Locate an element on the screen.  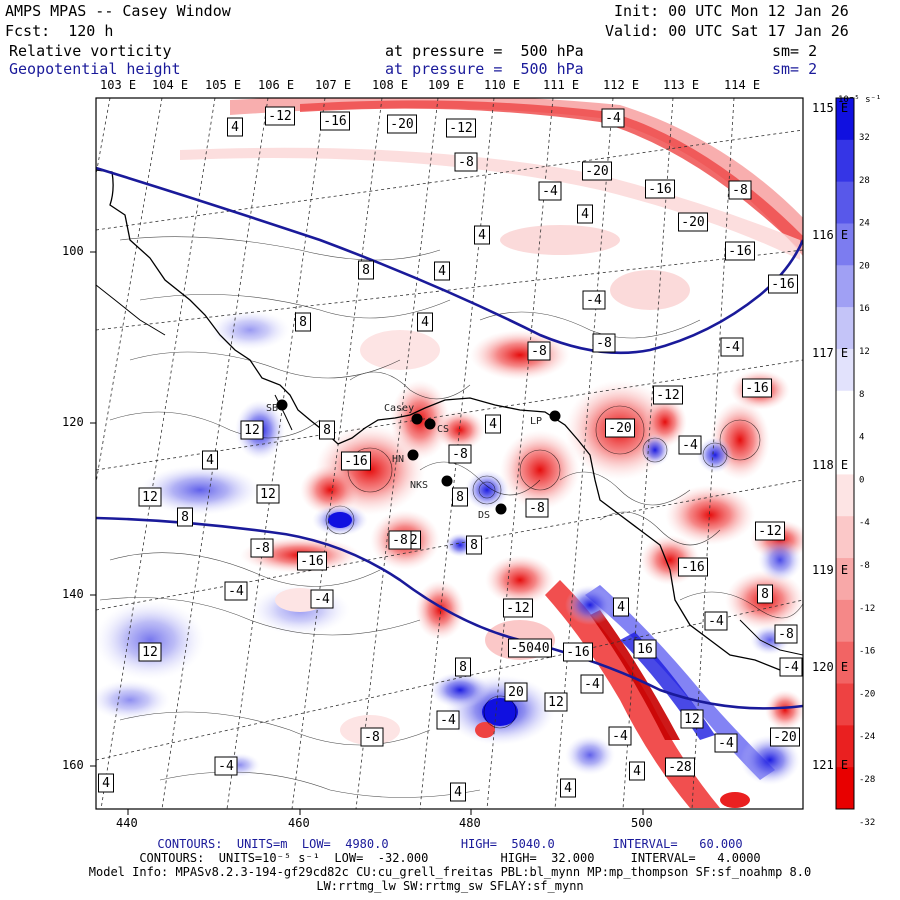
top-longitude-label: 107 E is located at coordinates (333, 85).